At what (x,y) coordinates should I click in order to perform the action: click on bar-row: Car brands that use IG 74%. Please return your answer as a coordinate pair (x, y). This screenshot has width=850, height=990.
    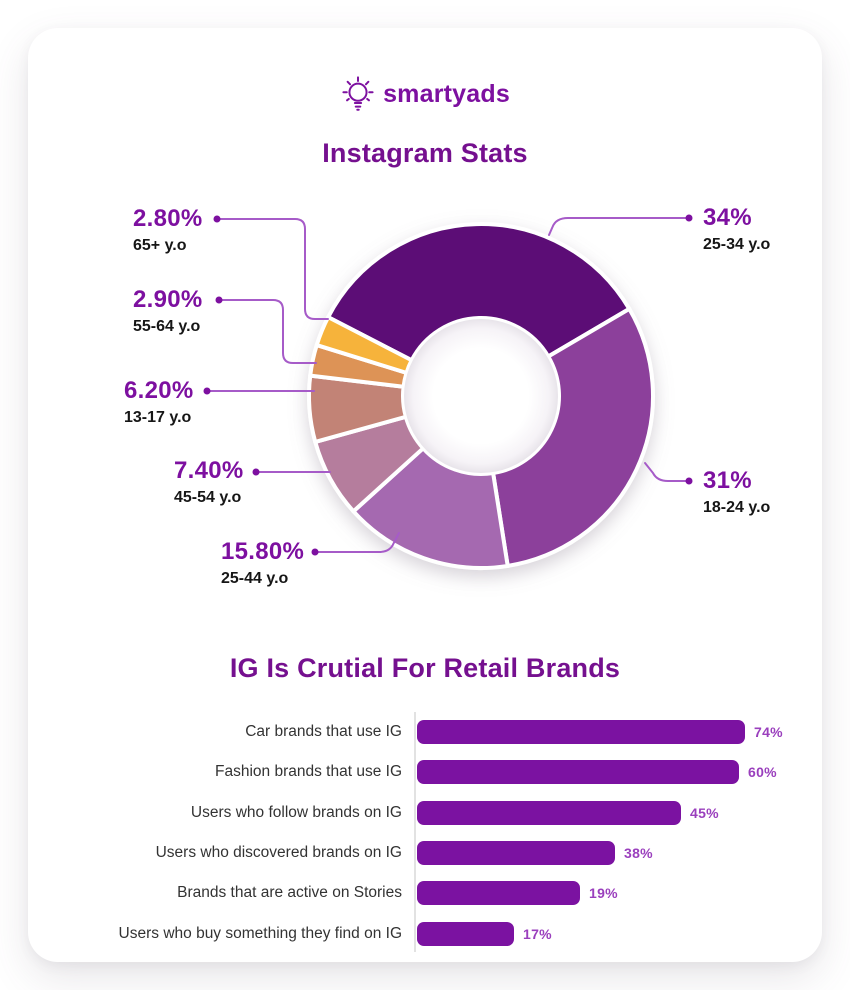
    Looking at the image, I should click on (439, 732).